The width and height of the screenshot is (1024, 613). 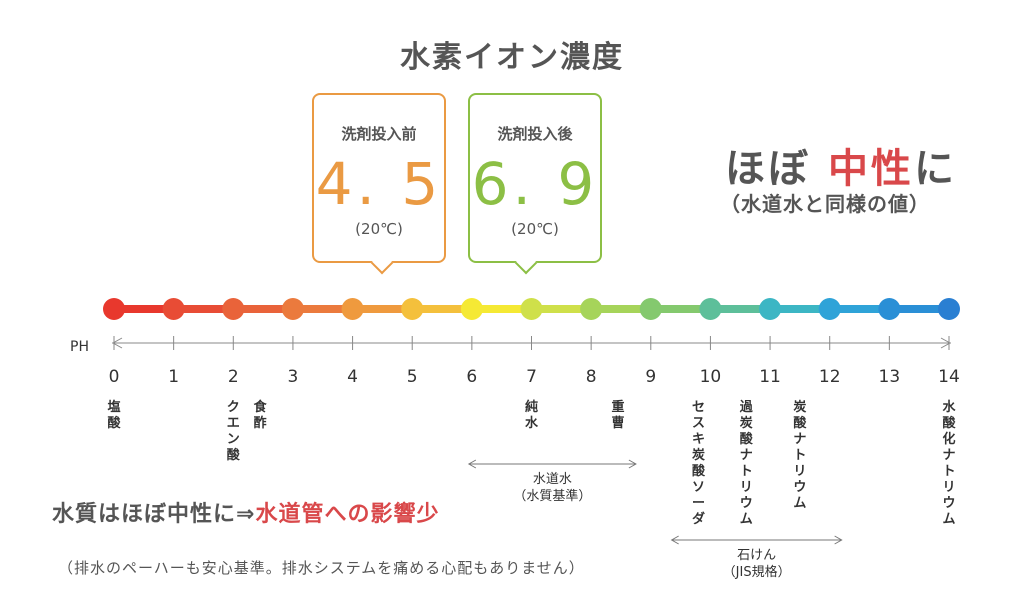 What do you see at coordinates (949, 463) in the screenshot?
I see `substance-label: 水酸化ナトリウム` at bounding box center [949, 463].